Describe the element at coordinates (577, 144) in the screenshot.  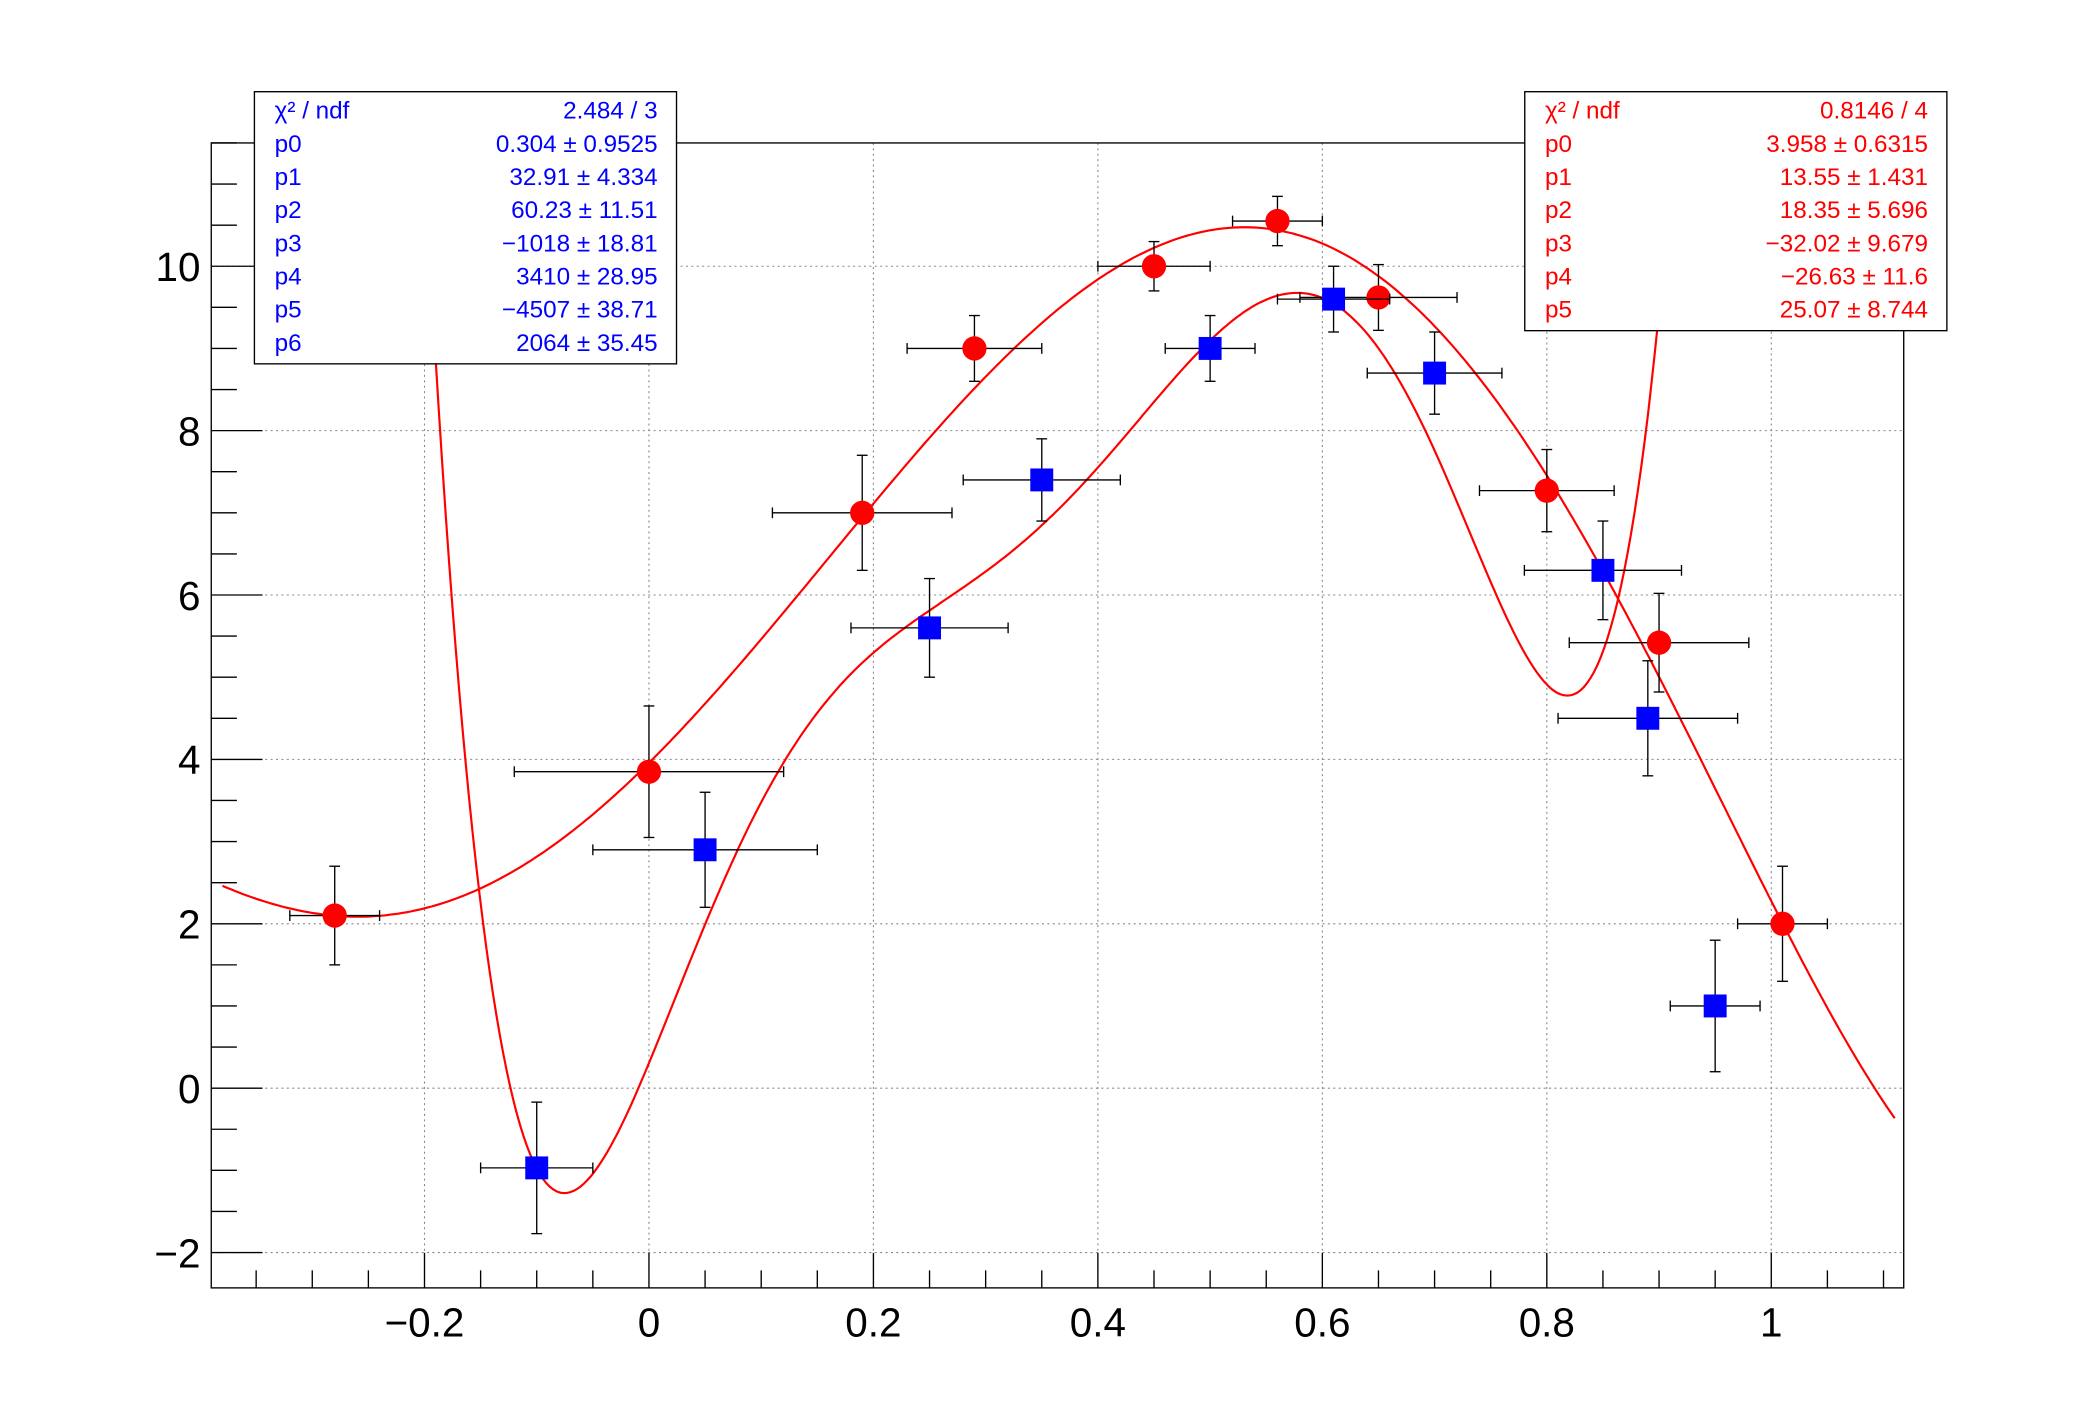
I see `stat-value: 0.304 ± 0.9525` at that location.